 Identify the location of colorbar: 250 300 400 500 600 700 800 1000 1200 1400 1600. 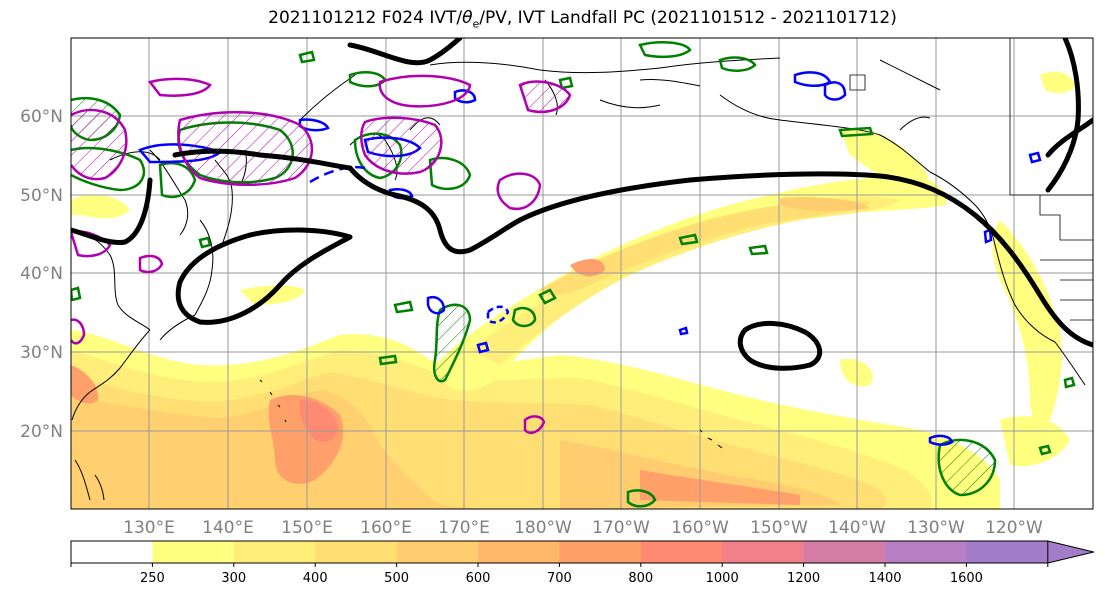
(582, 563).